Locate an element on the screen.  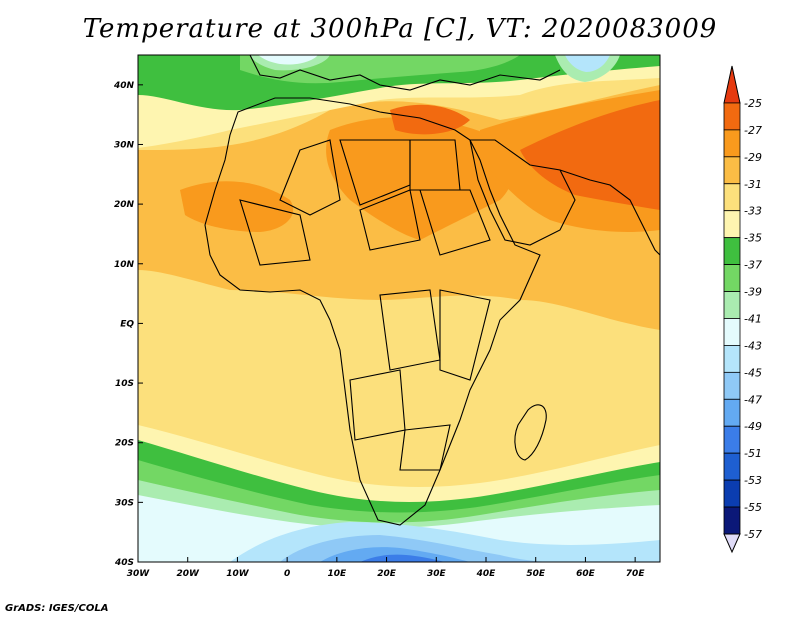
band-minus-29-sahara is located at coordinates (420, 178).